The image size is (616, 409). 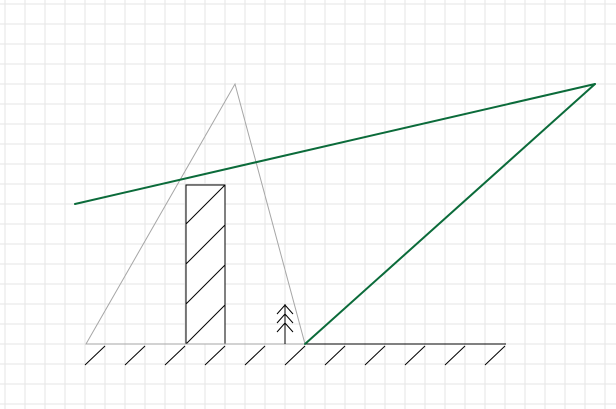 I want to click on ground-hatching, so click(x=295, y=355).